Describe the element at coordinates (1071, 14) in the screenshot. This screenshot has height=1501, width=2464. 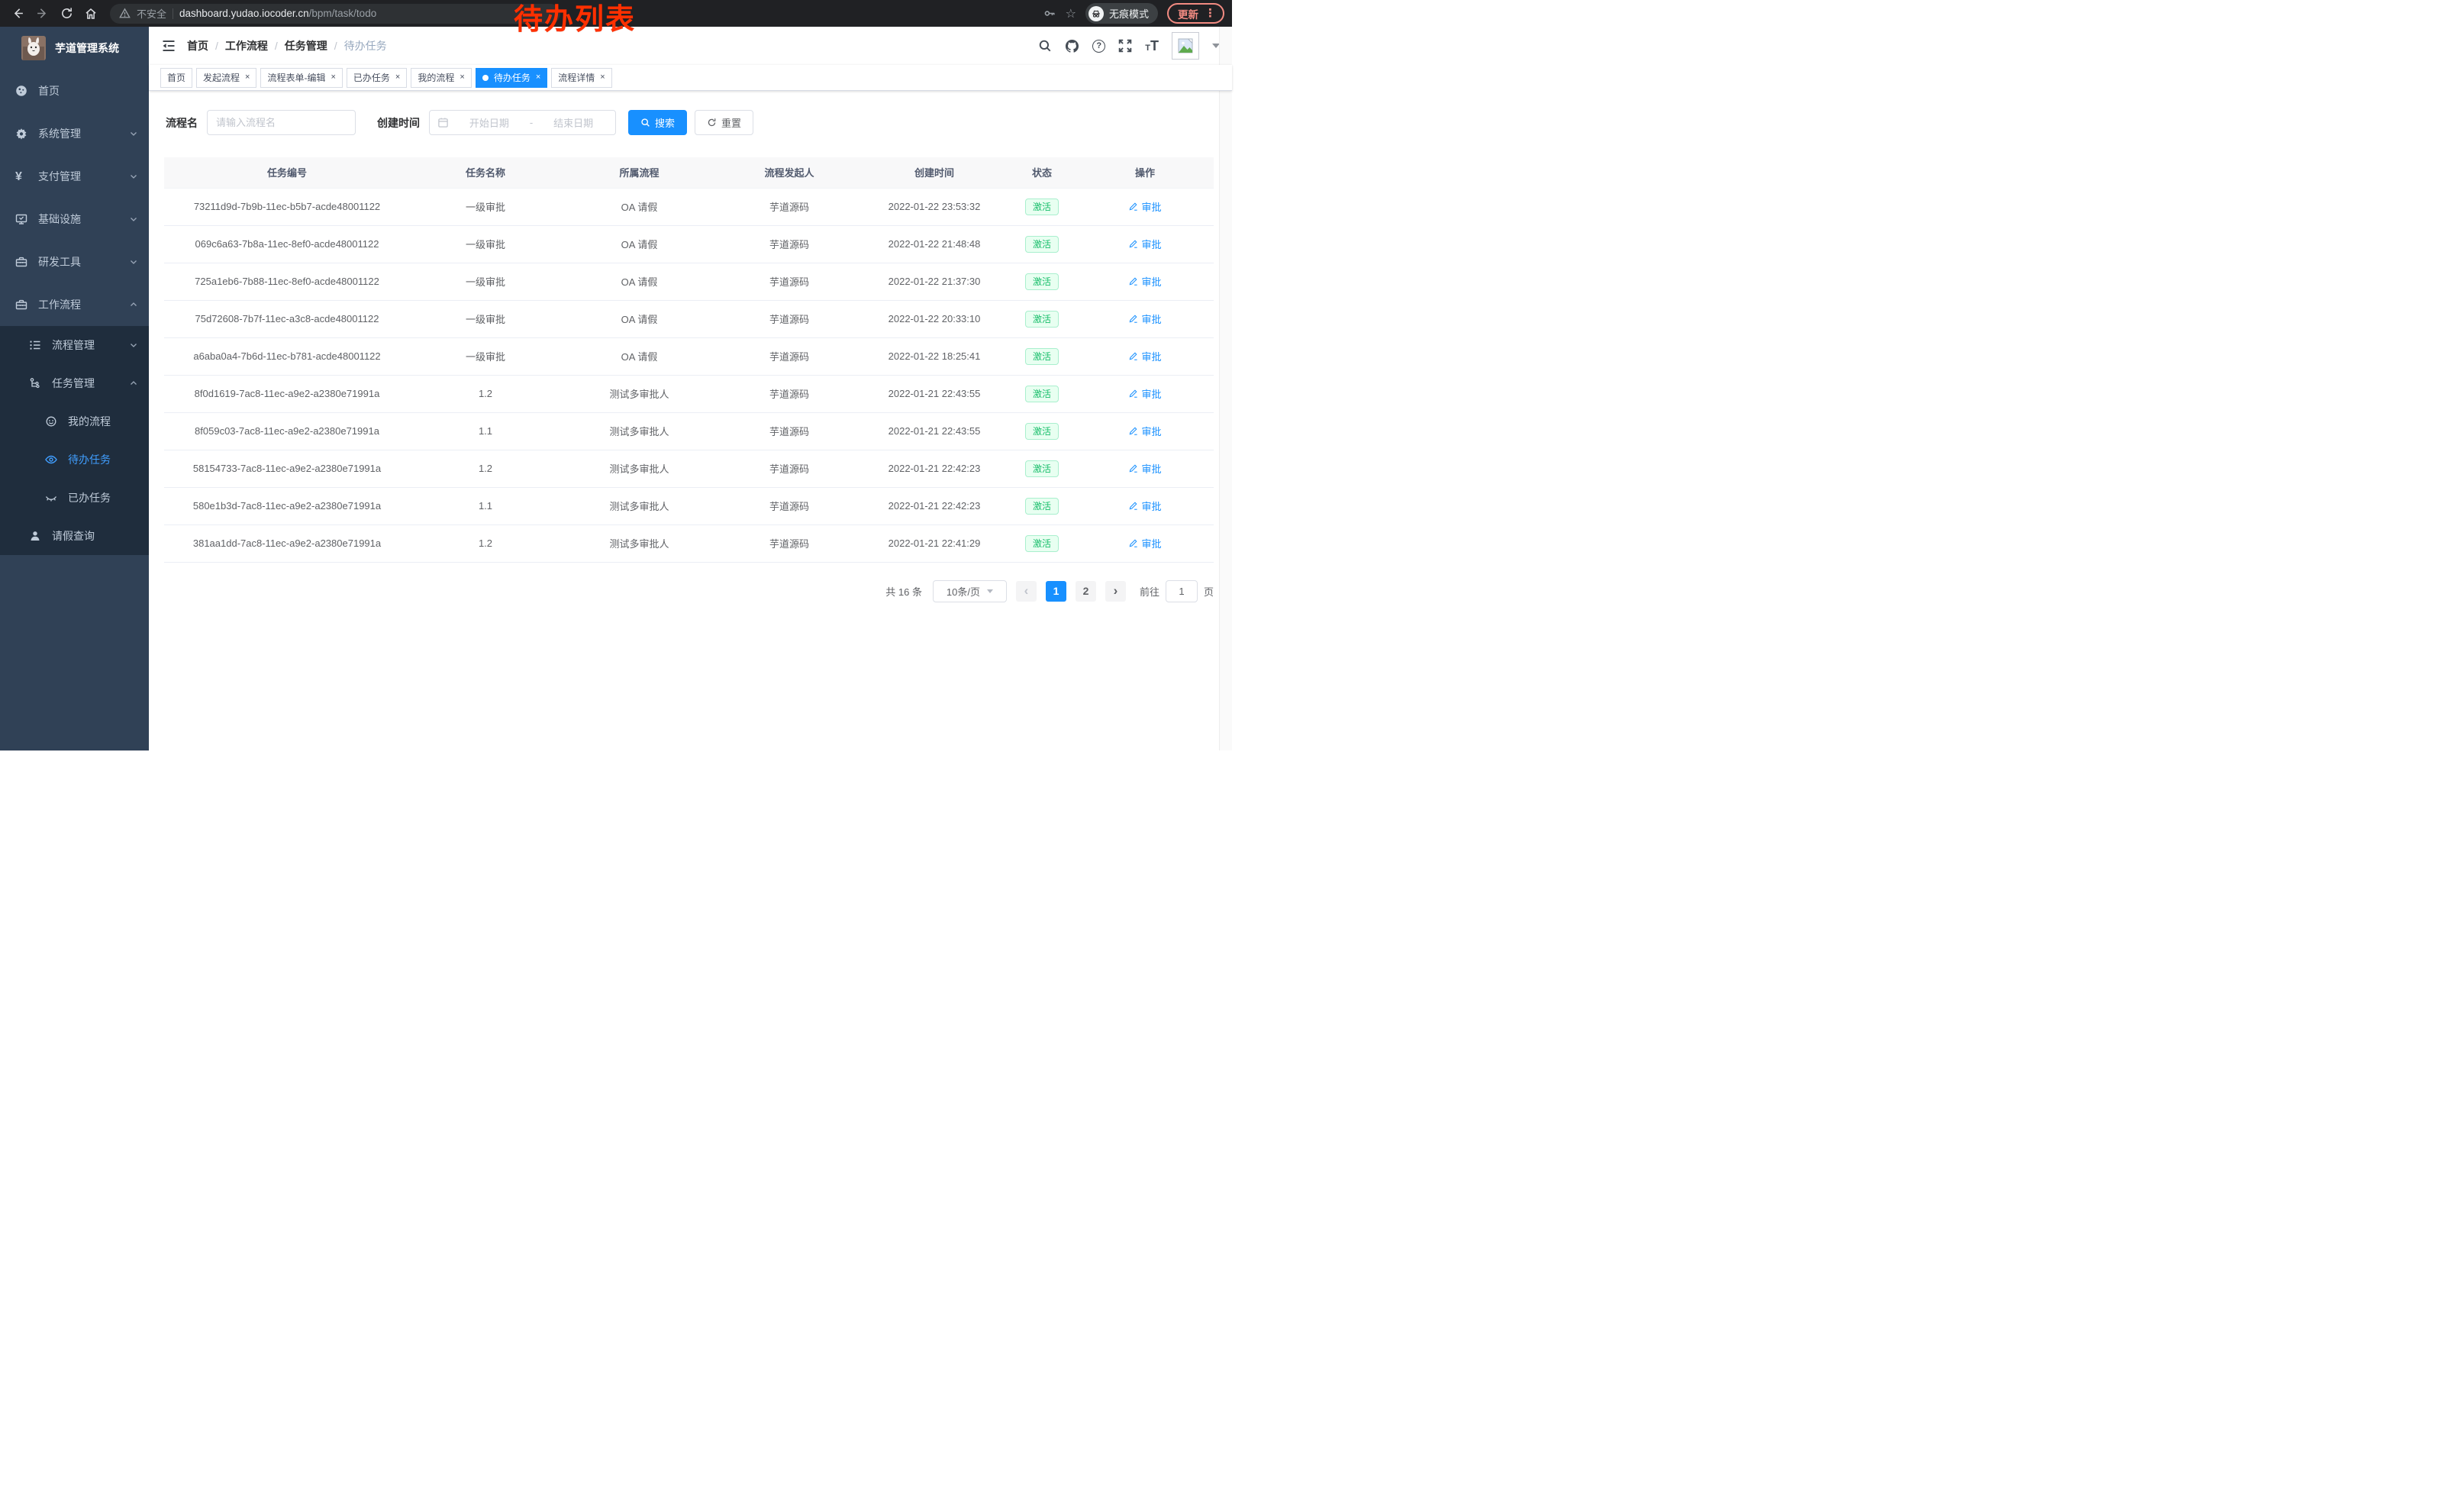
I see `bookmark-star-icon` at that location.